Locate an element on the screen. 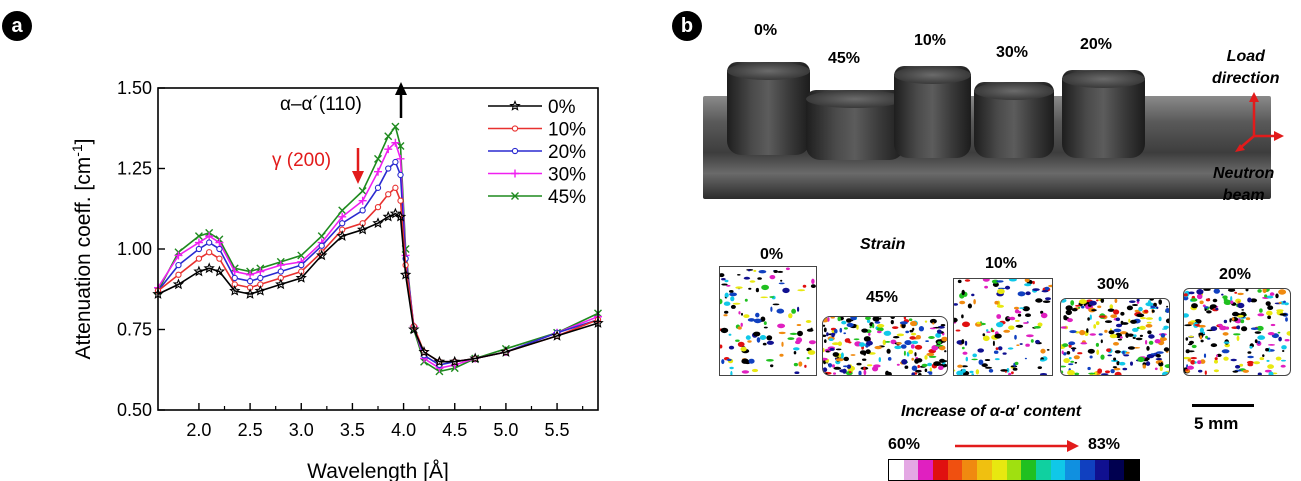 The image size is (1301, 481). panel-a-label: a is located at coordinates (17, 25).